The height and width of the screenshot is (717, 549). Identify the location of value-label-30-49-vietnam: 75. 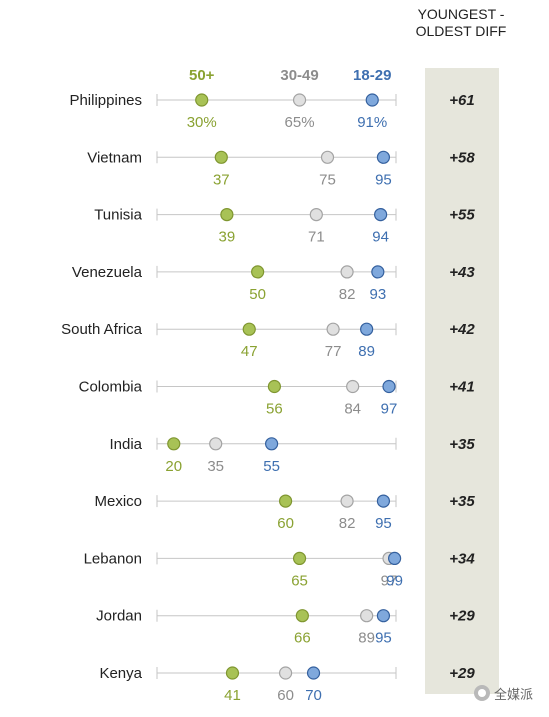
(327, 179).